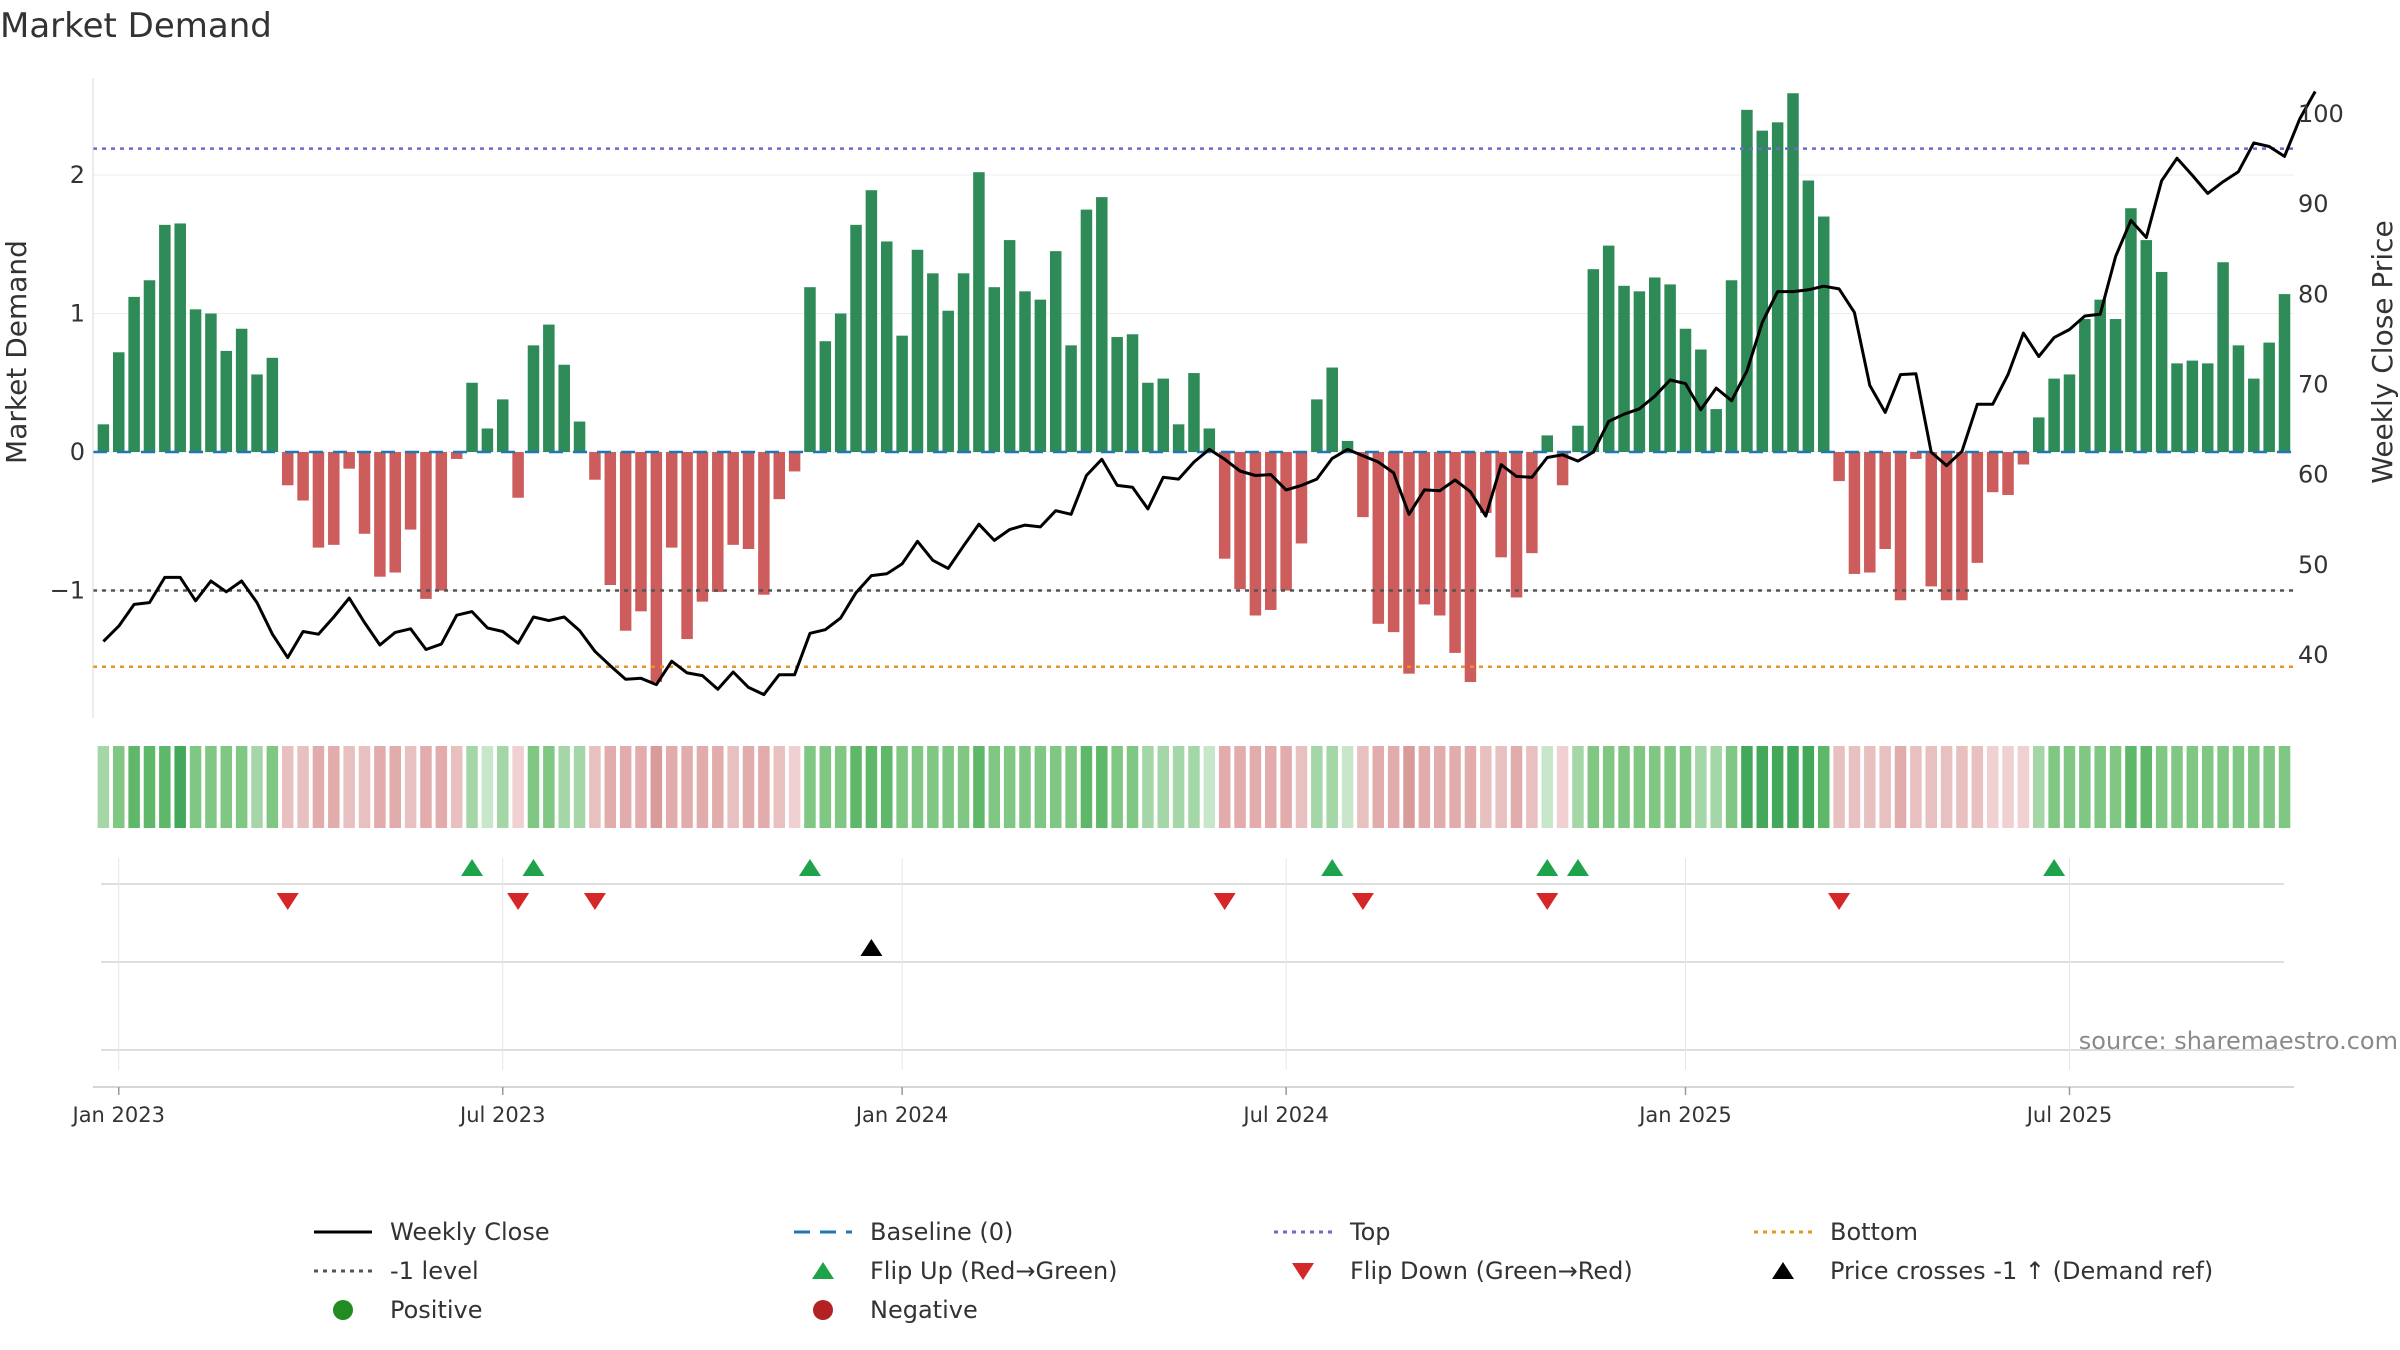 The width and height of the screenshot is (2400, 1350). I want to click on triangle-down-icon, so click(1303, 1271).